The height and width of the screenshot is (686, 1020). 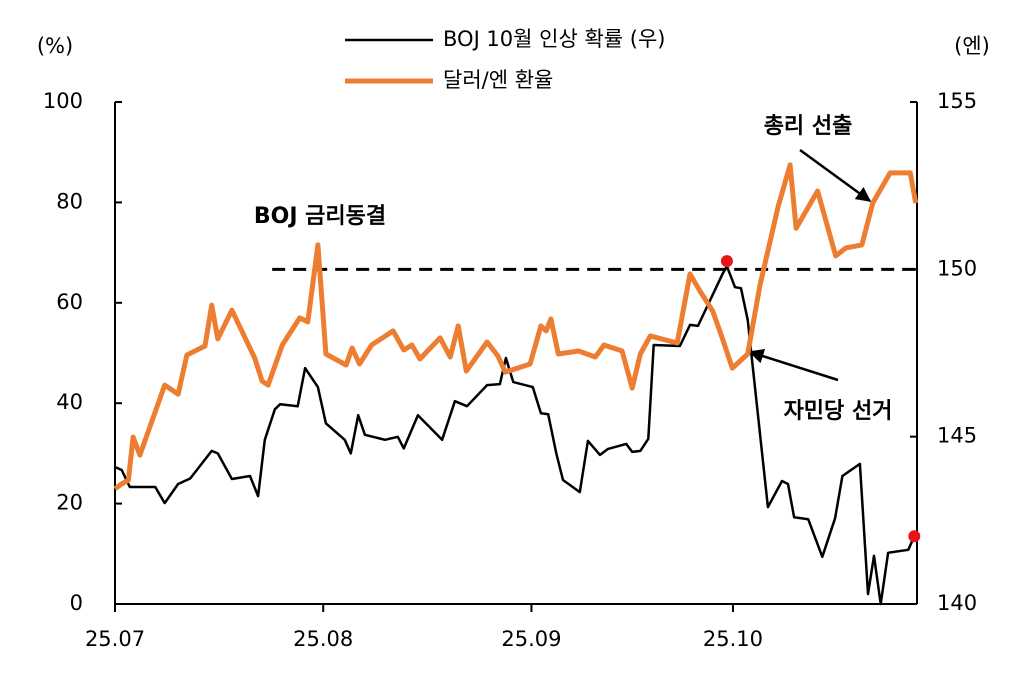 I want to click on annotation: BOJ 금리동결, so click(x=320, y=216).